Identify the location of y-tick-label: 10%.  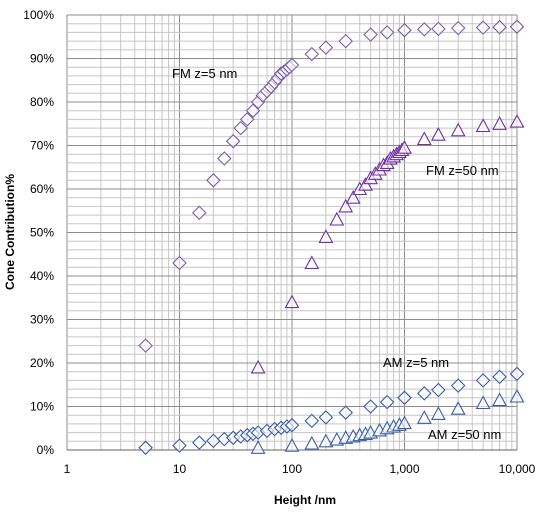
(42, 407).